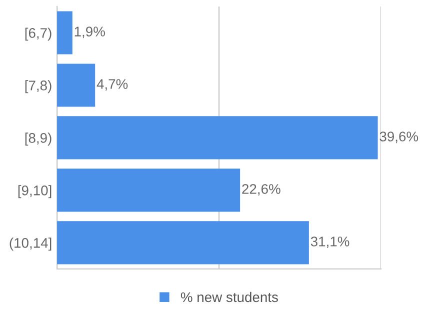  I want to click on y-tick-label: (10,14], so click(31, 244).